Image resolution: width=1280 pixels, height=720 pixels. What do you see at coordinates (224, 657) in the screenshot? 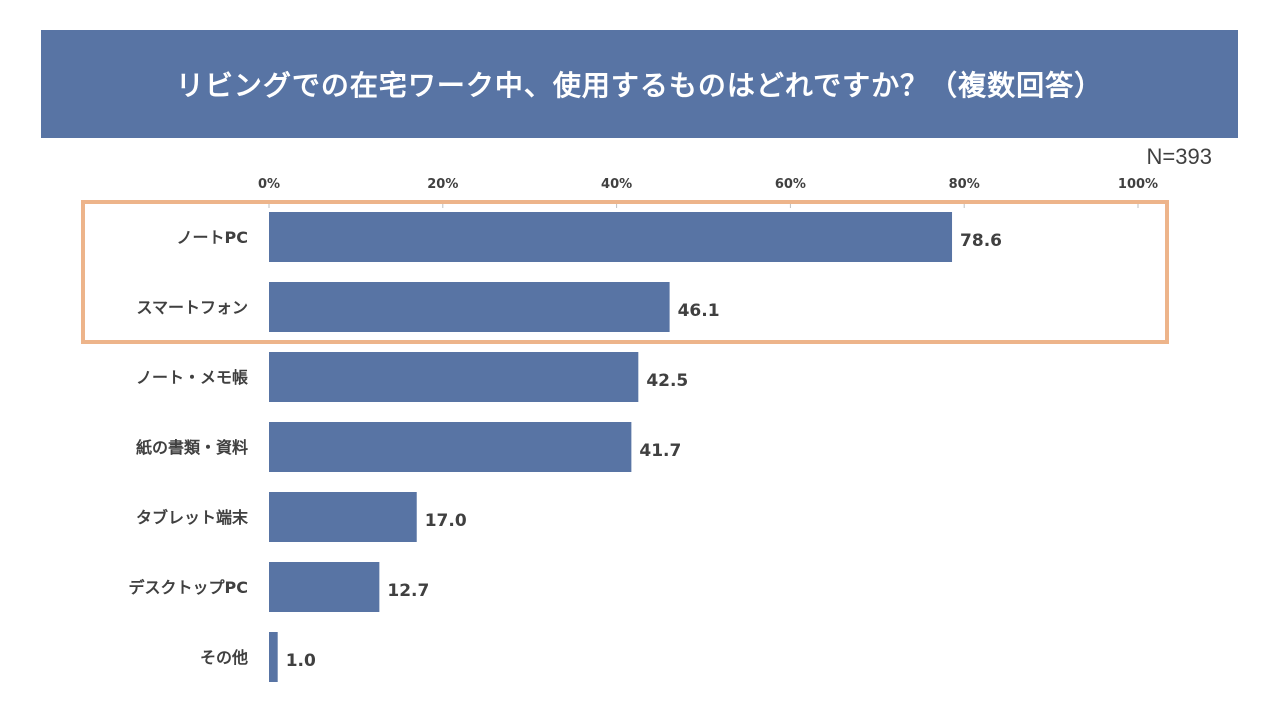
I see `category-label: その他` at bounding box center [224, 657].